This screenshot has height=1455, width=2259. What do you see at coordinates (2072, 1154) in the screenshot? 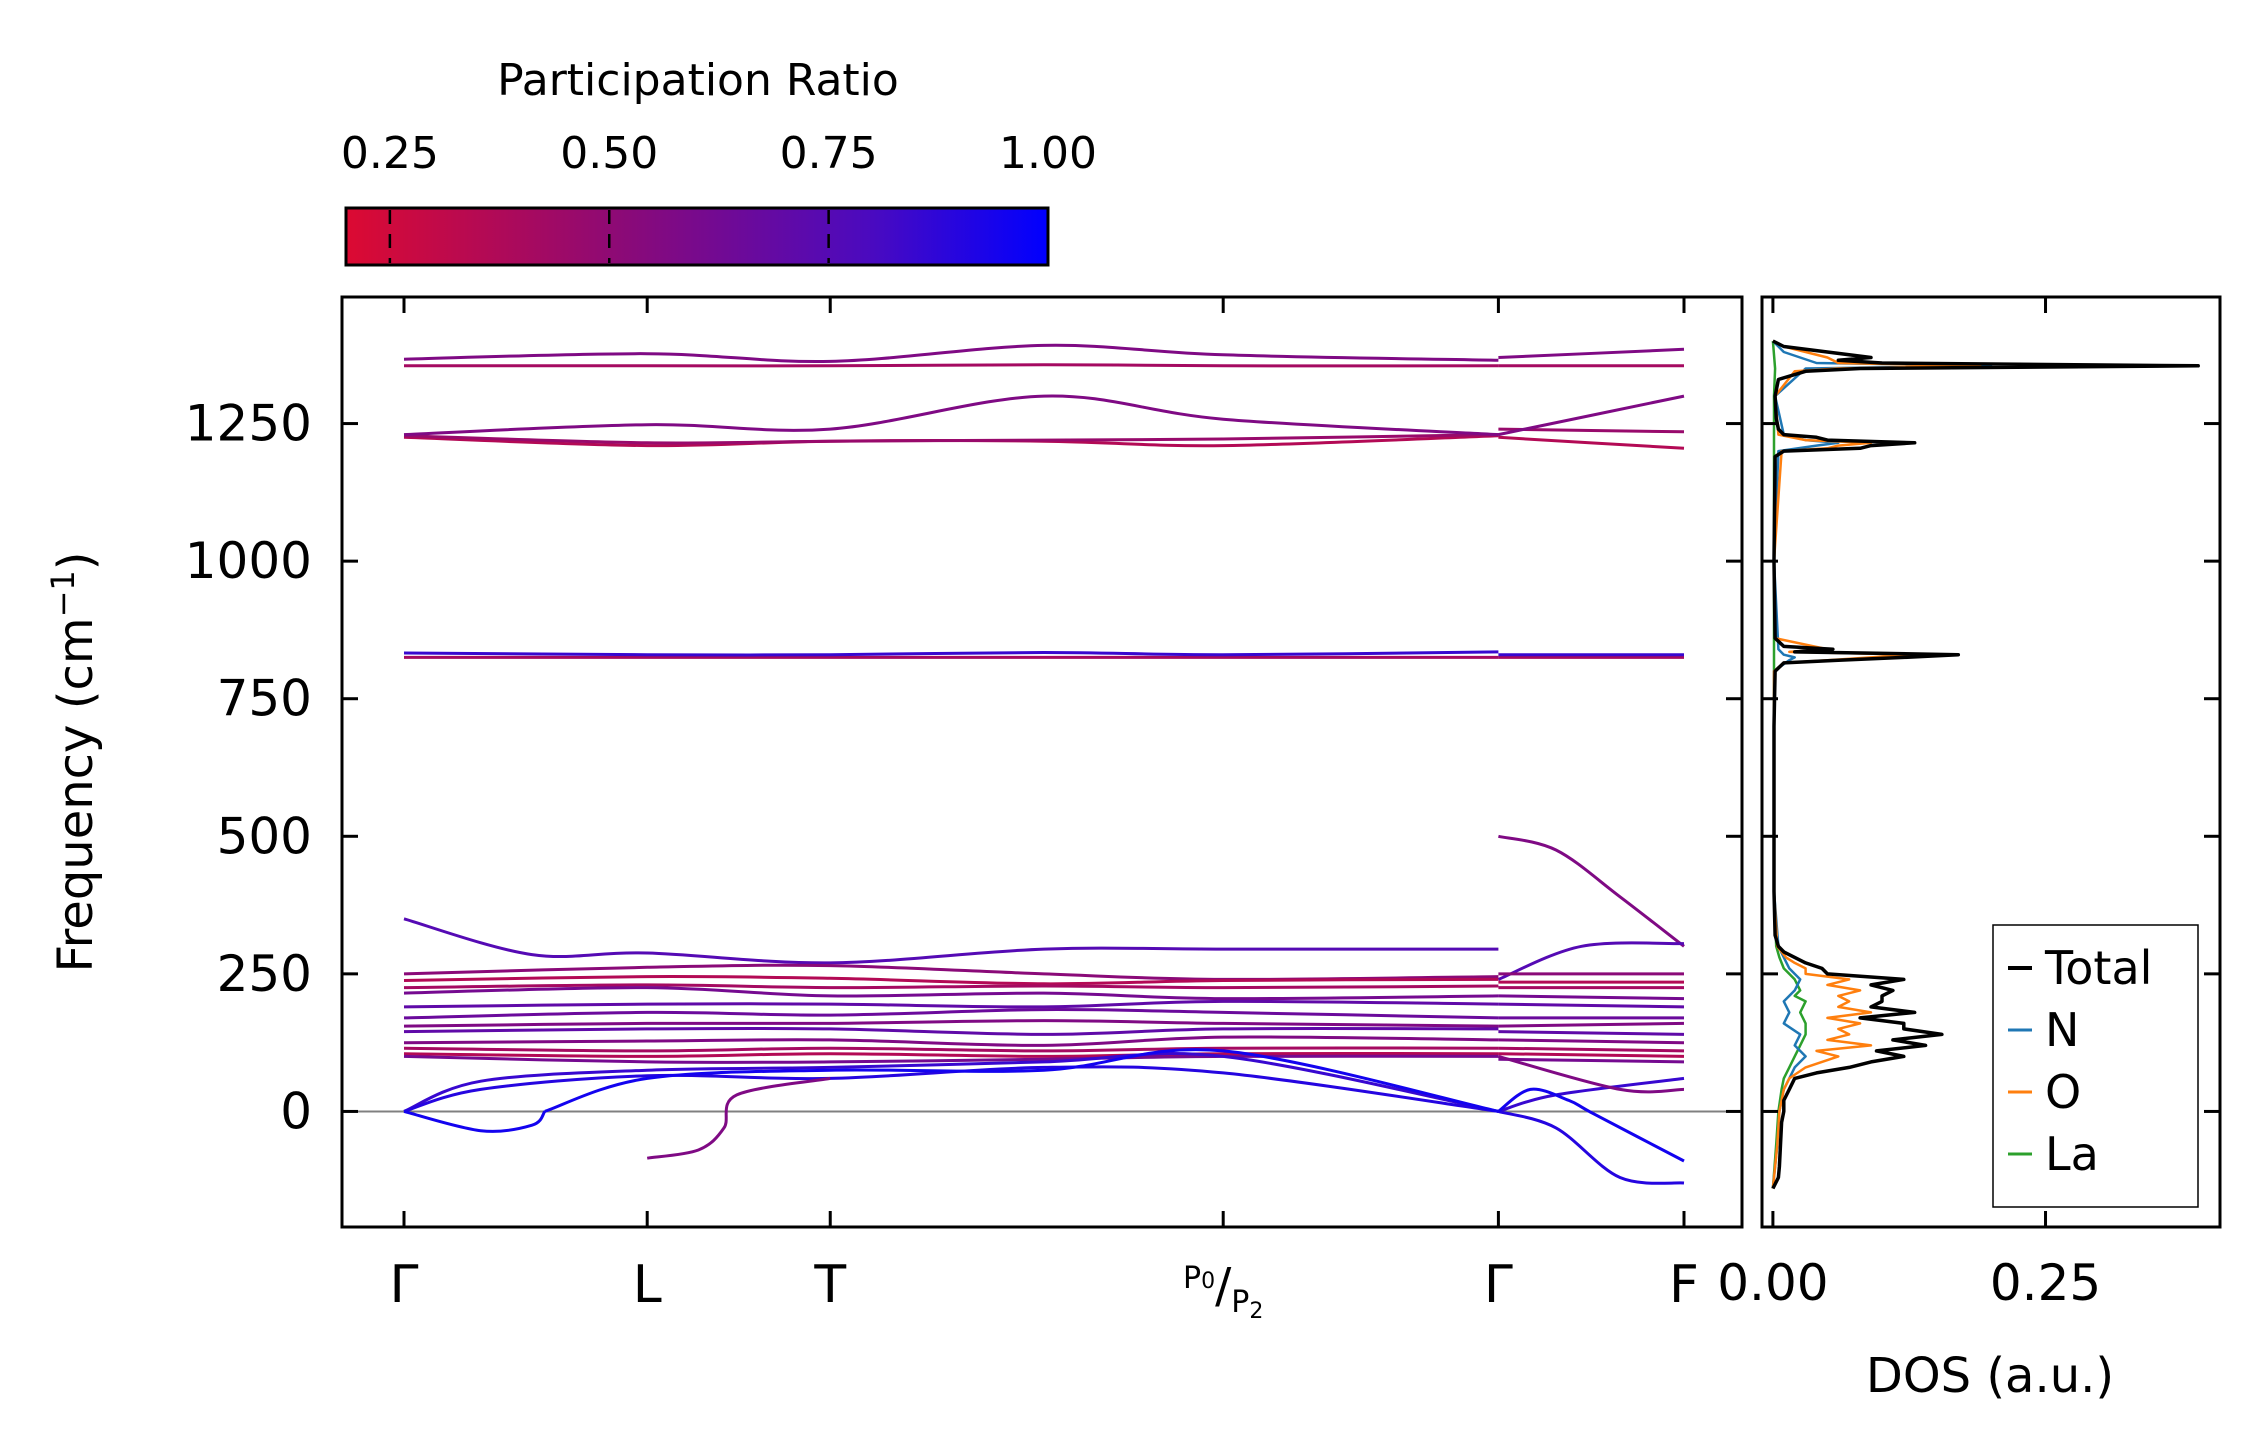
I see `legend-label-la: La` at bounding box center [2072, 1154].